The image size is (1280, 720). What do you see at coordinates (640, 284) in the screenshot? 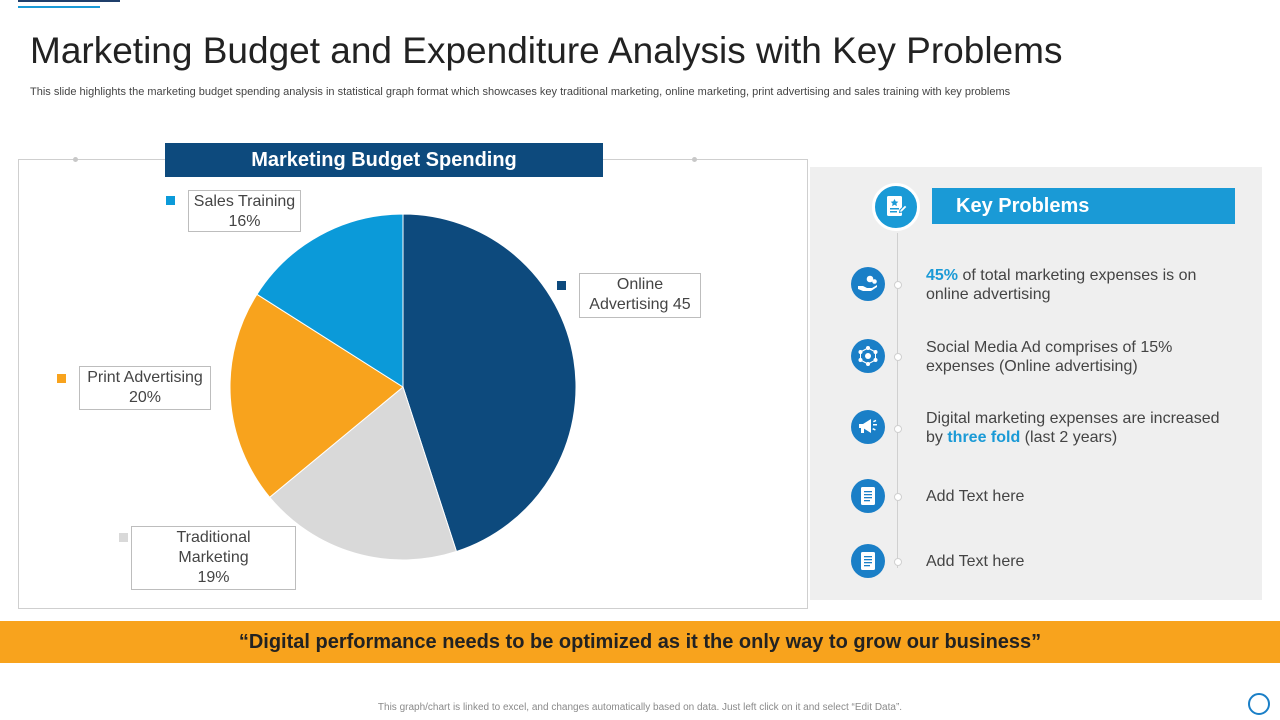
I see `callout-label: Online` at bounding box center [640, 284].